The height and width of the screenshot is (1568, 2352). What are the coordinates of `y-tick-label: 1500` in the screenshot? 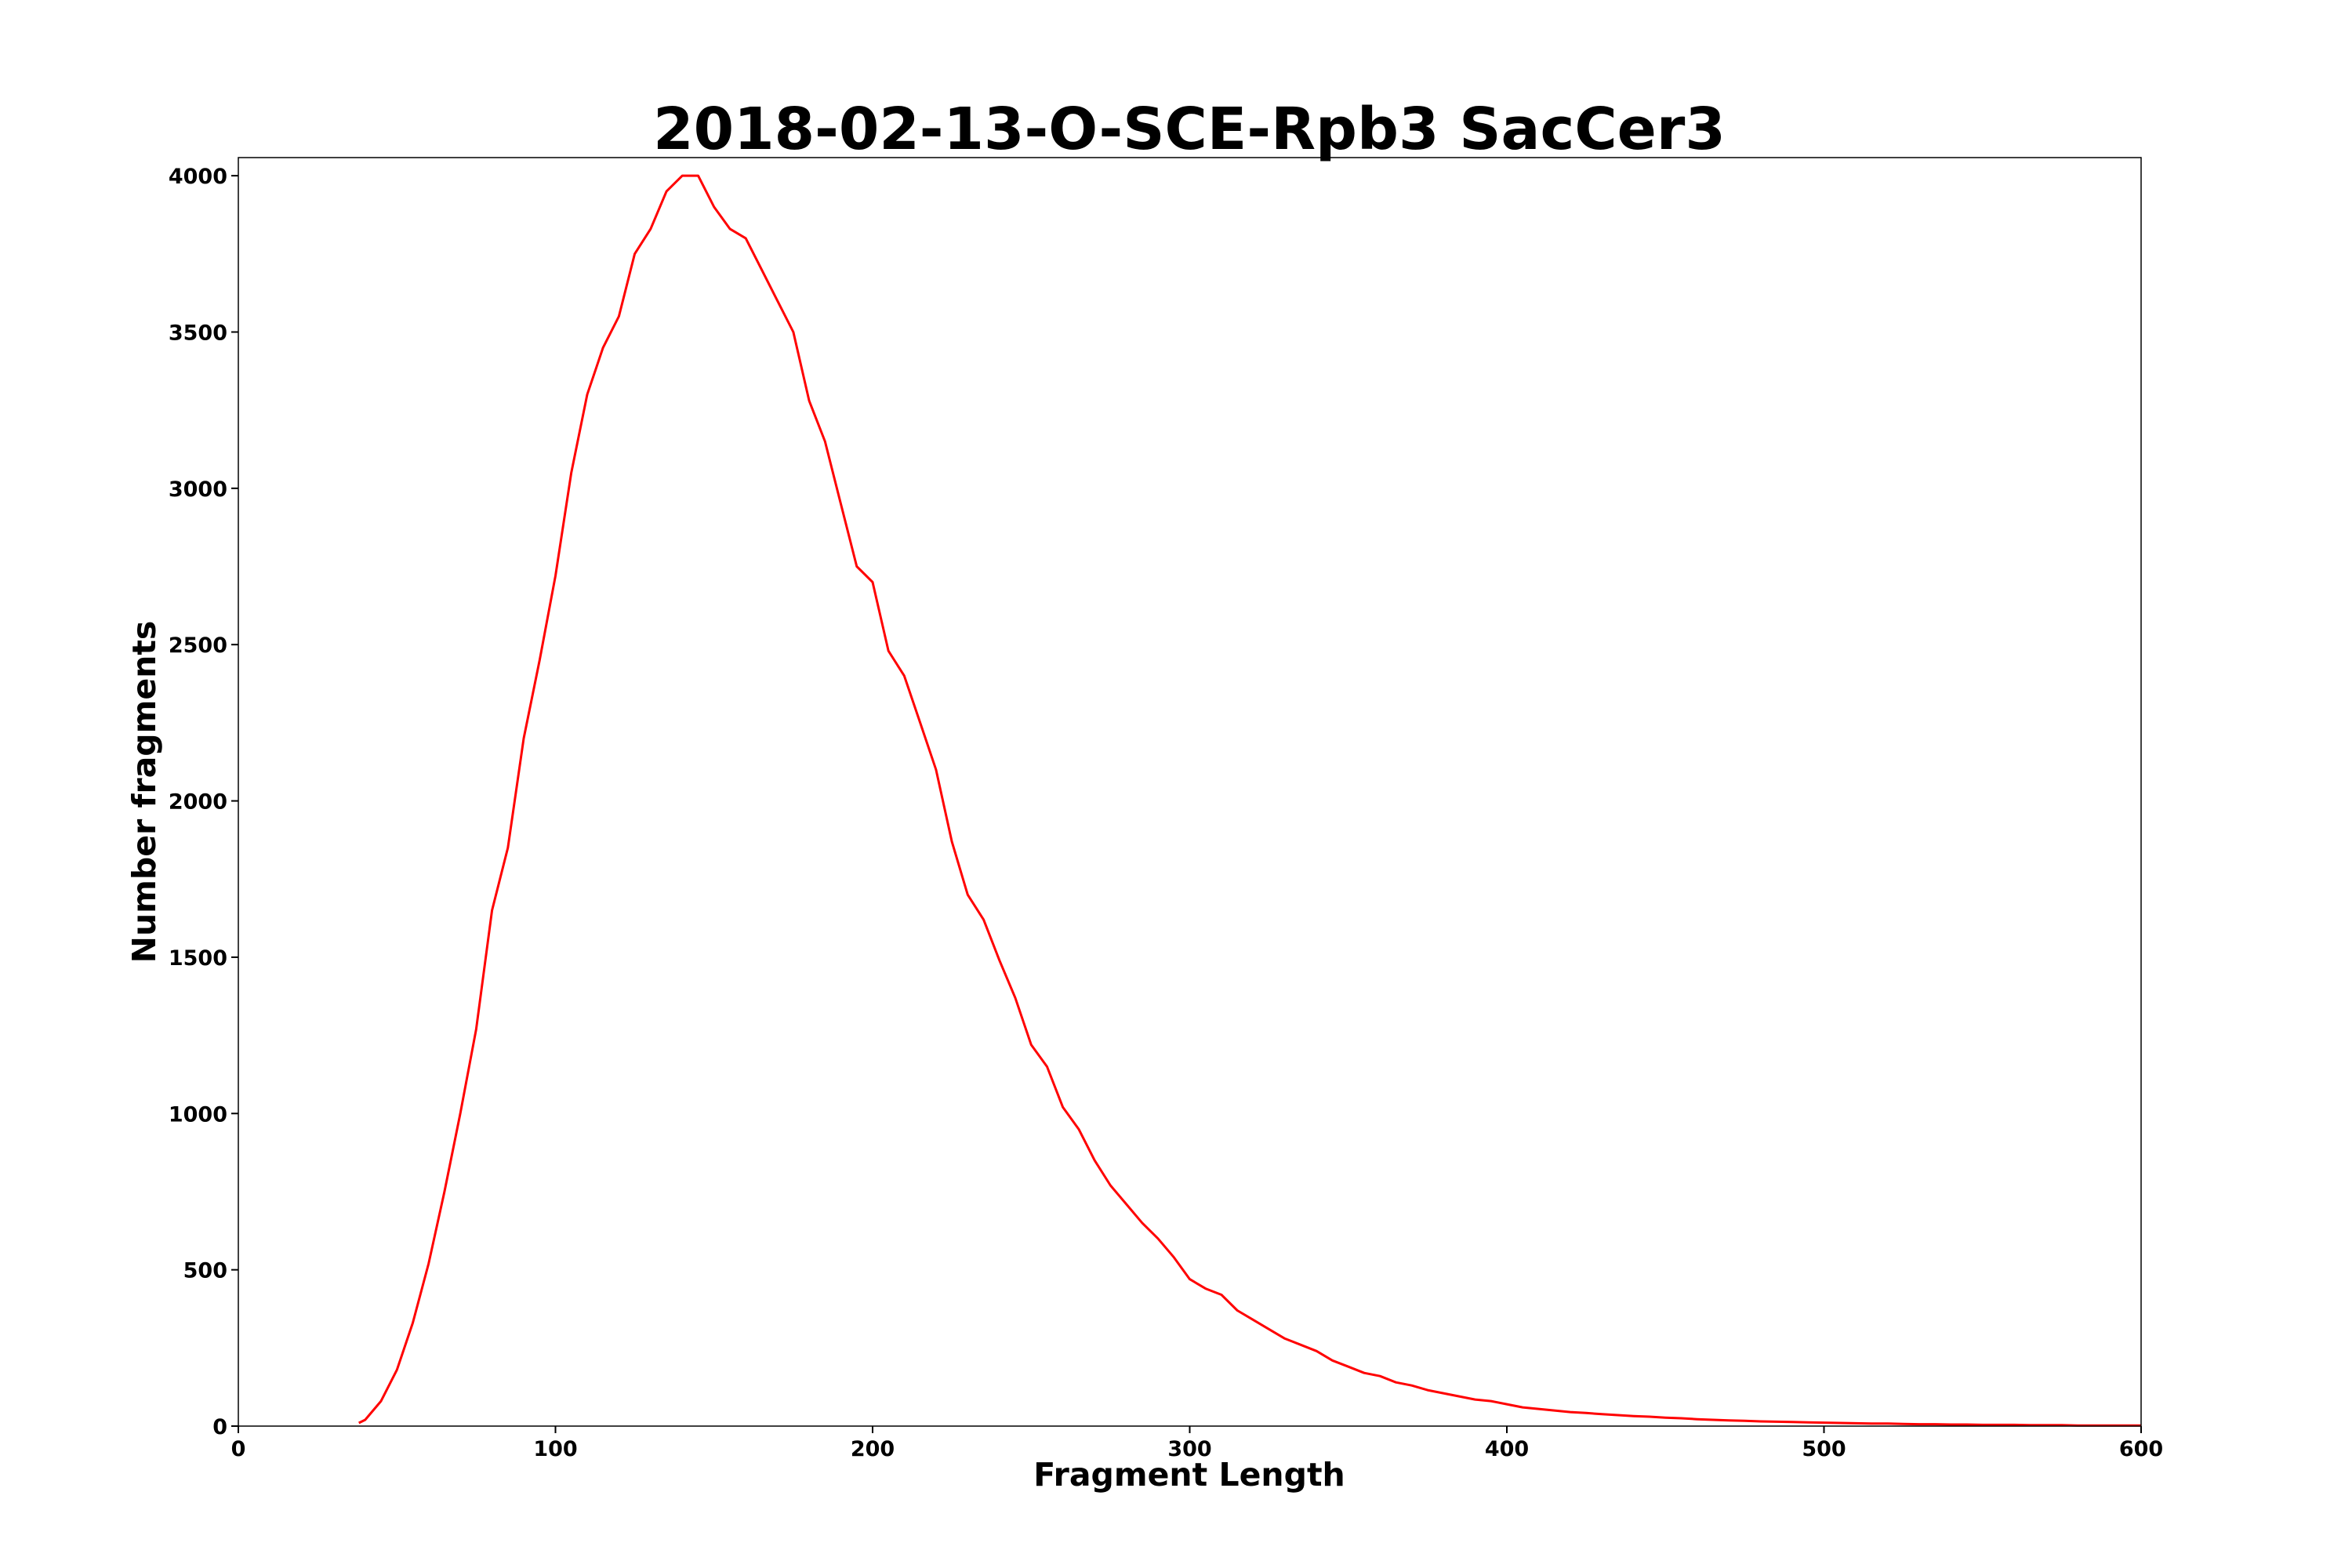 It's located at (198, 958).